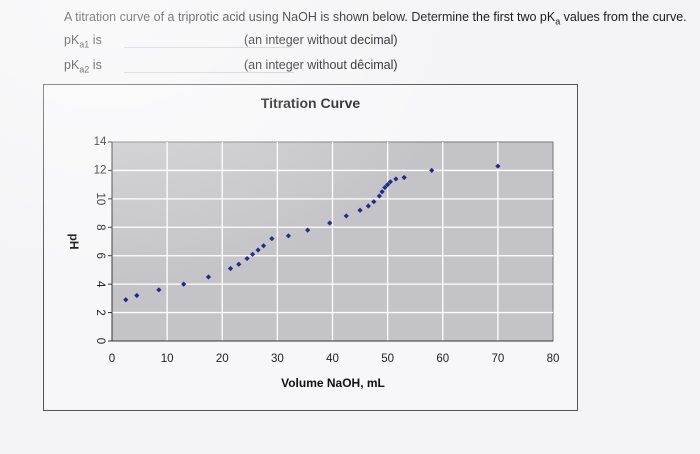 This screenshot has height=454, width=700. Describe the element at coordinates (497, 359) in the screenshot. I see `x-tick-label: 70` at that location.